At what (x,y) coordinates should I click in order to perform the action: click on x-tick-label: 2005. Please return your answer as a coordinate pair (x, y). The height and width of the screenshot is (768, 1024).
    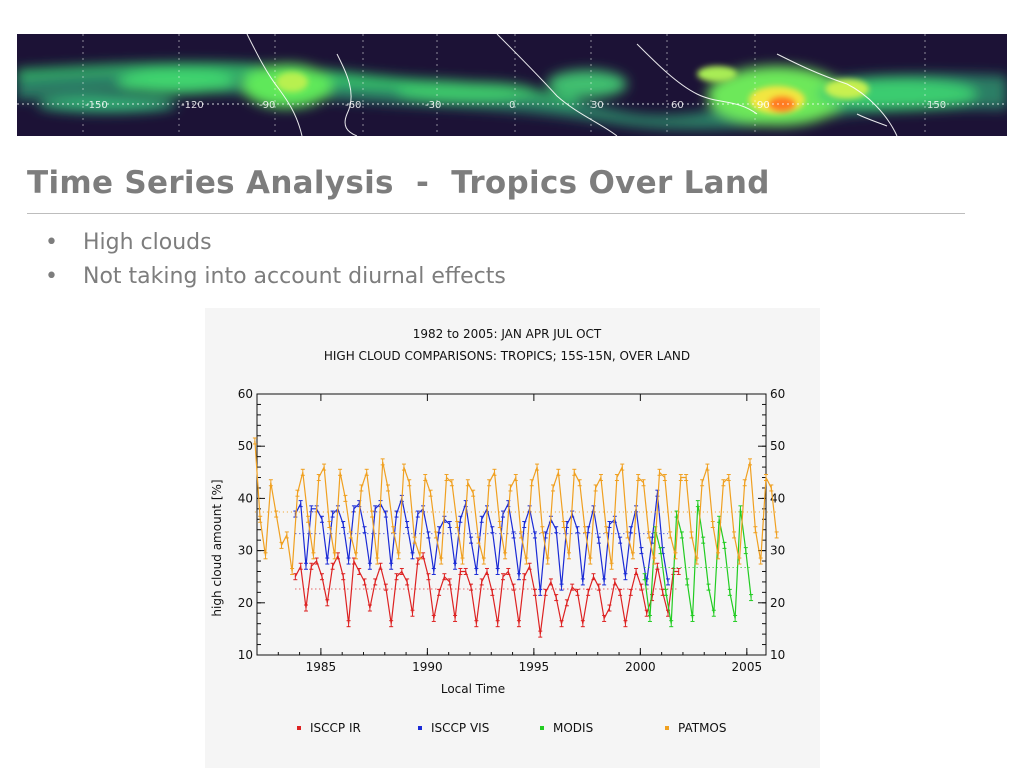
    Looking at the image, I should click on (747, 667).